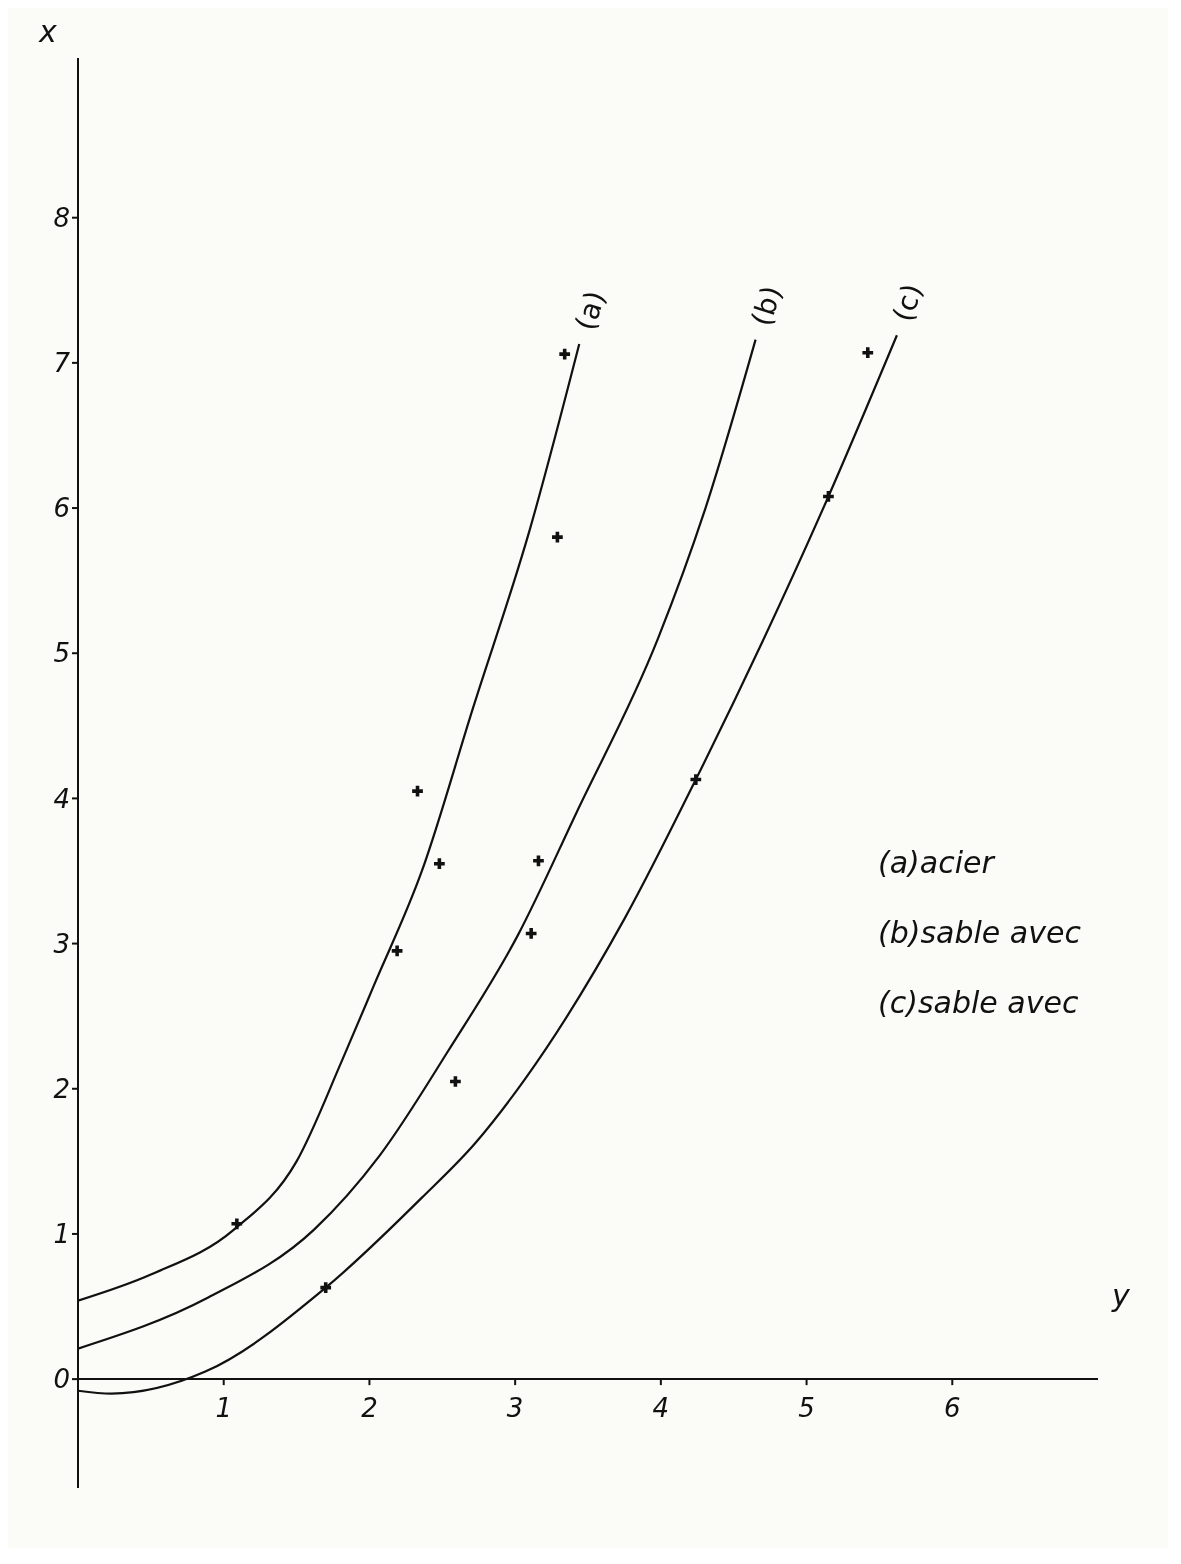 The image size is (1181, 1564). I want to click on y-tick-label: 1, so click(61, 1234).